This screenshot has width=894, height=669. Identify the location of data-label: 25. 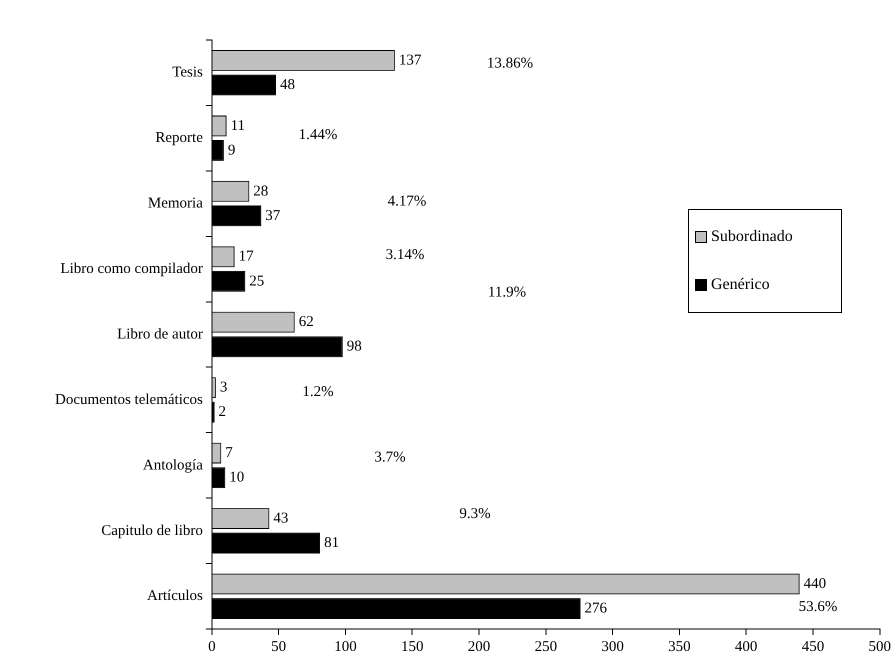
(256, 281).